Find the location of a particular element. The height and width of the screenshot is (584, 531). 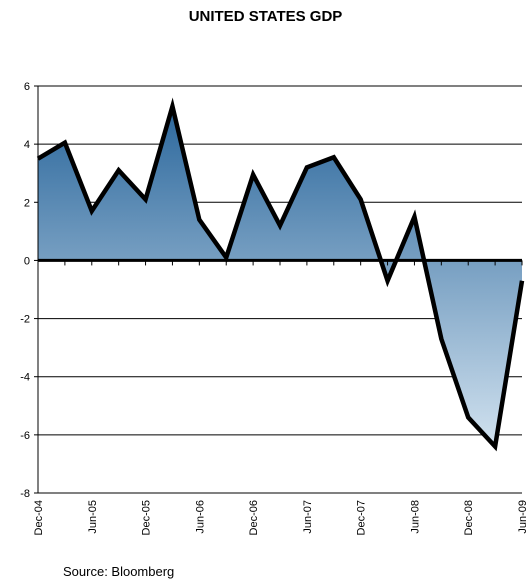

y-tick-label: -6 is located at coordinates (25, 436).